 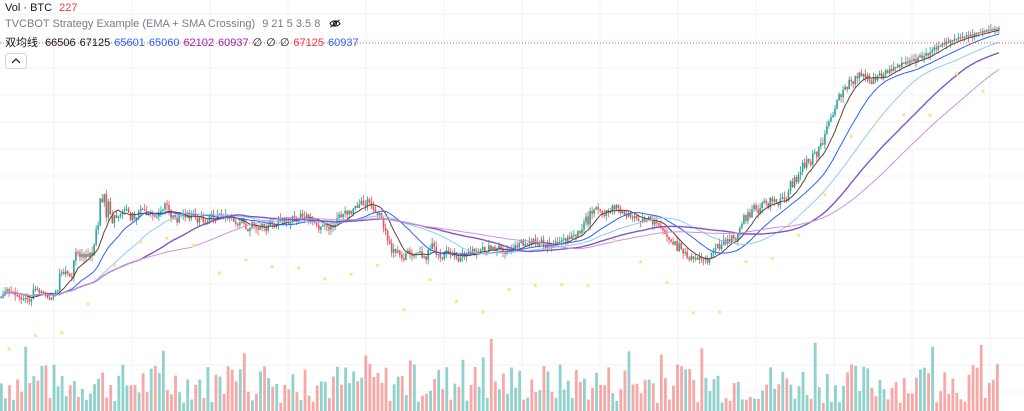 I want to click on ma-value: 67125, so click(x=95, y=43).